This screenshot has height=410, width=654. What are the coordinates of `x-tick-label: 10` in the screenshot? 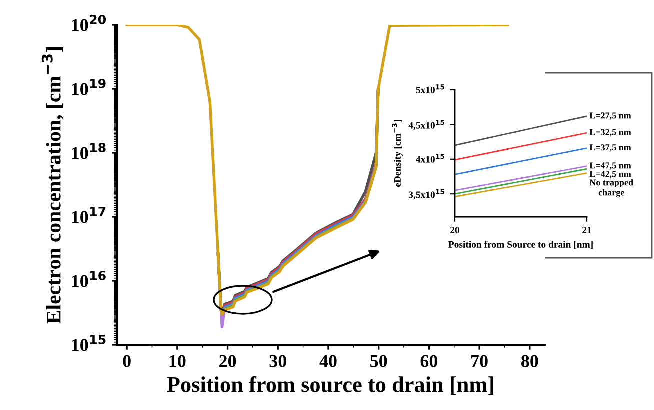 It's located at (178, 361).